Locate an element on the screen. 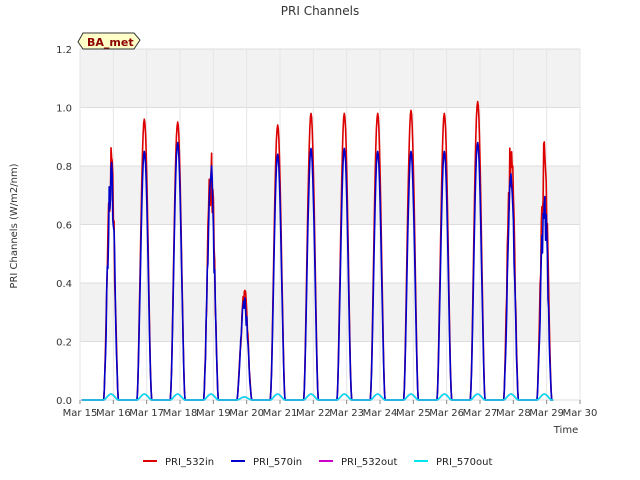  legend-label-pri-532in: PRI_532in is located at coordinates (189, 462).